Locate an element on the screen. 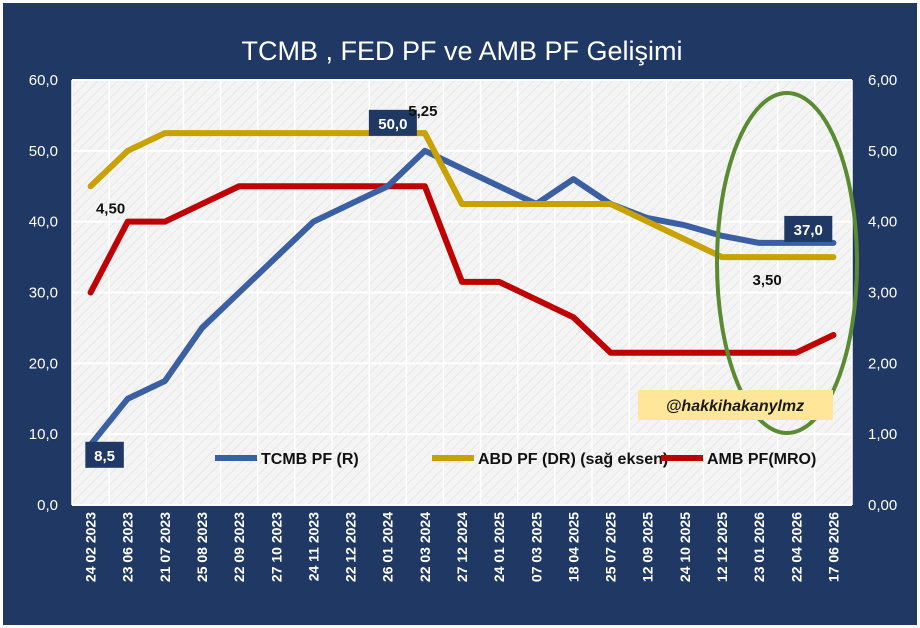  data-label: 8,5 is located at coordinates (104, 456).